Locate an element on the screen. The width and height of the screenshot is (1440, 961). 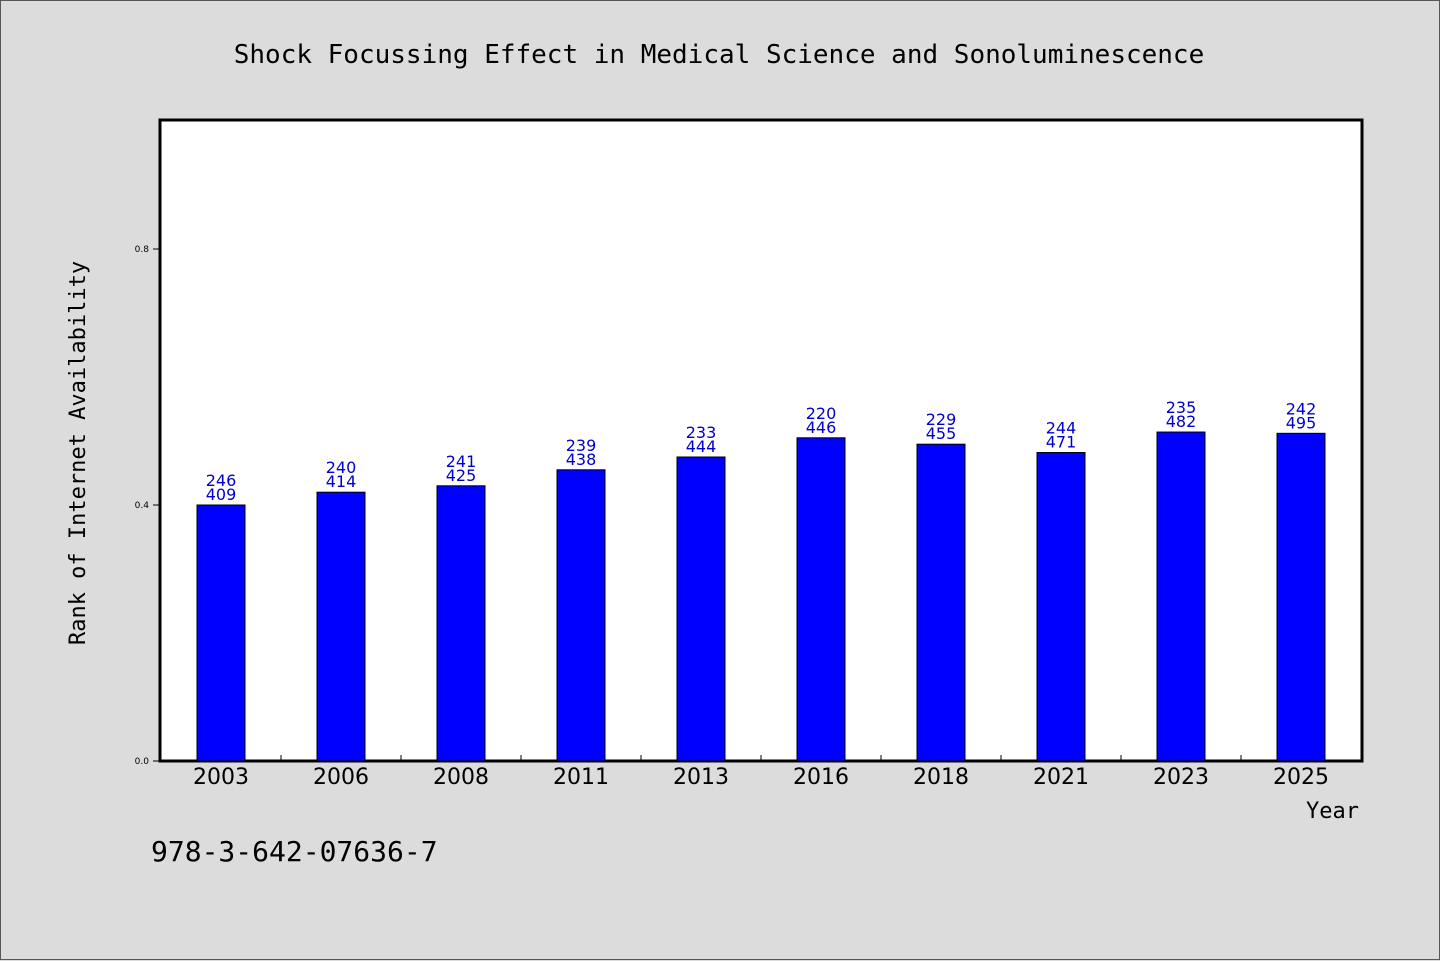
x-tick-label-2006: 2006 is located at coordinates (341, 777).